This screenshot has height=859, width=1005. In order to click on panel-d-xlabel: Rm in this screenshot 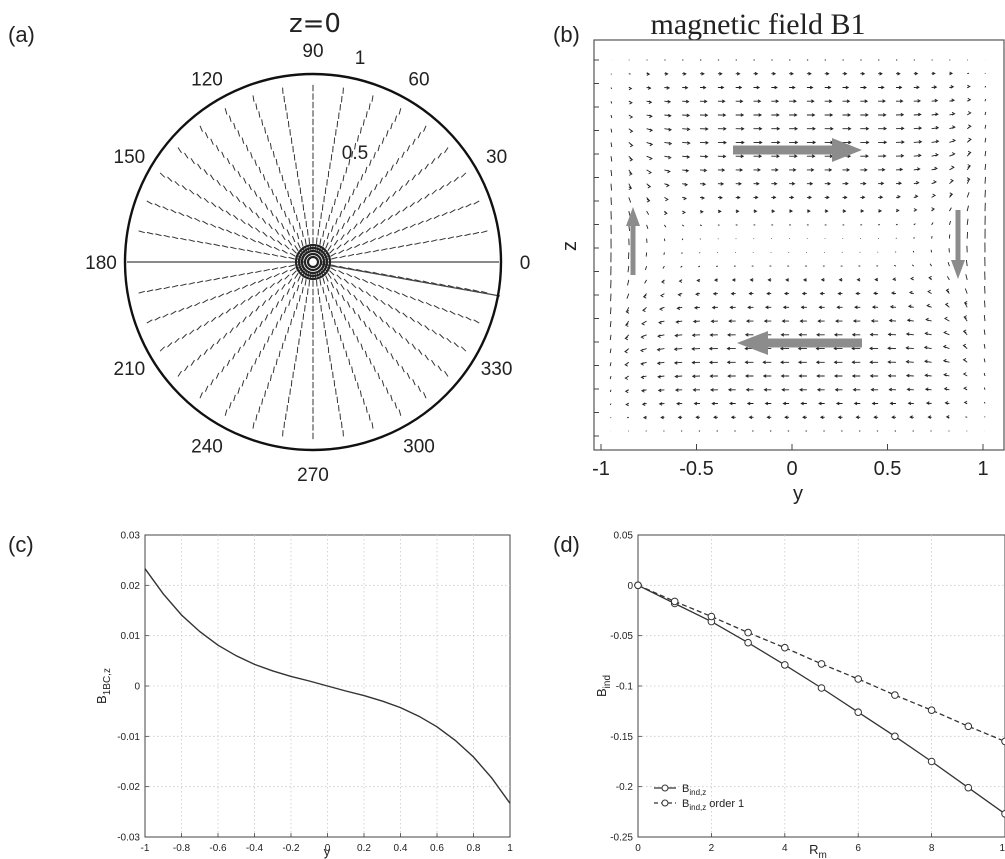, I will do `click(818, 850)`.